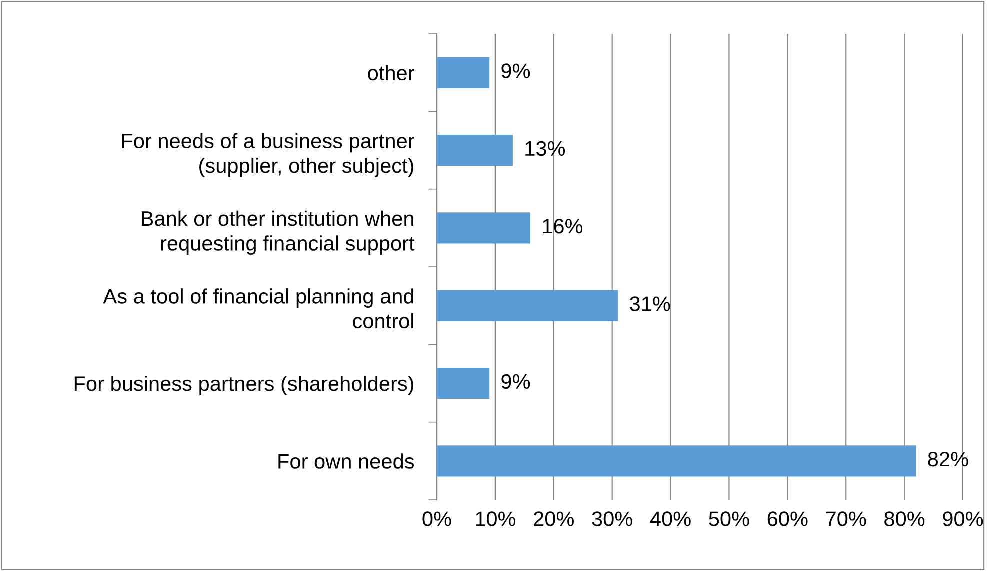 The width and height of the screenshot is (987, 571). I want to click on y-tick-label: For own needs, so click(346, 461).